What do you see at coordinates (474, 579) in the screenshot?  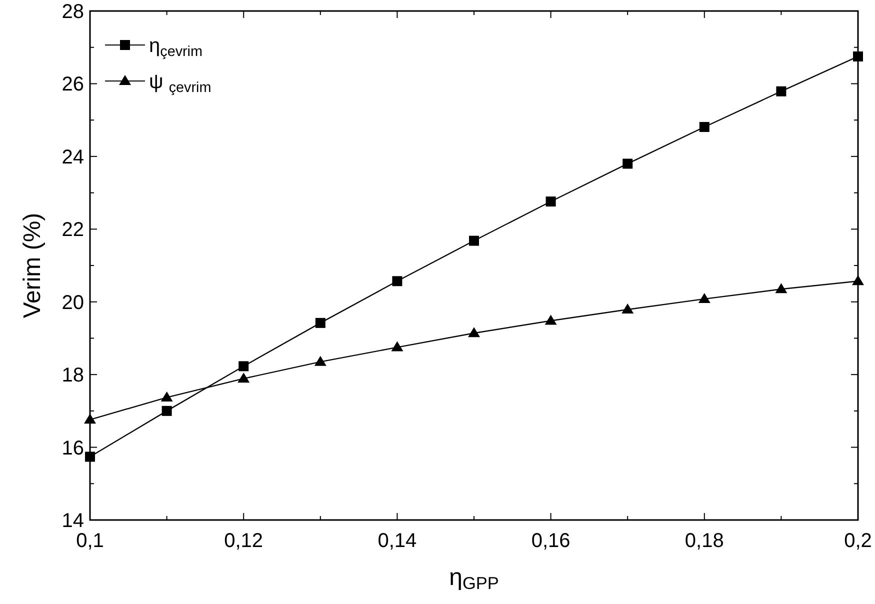 I see `x-axis-title: η$_{GPP}$` at bounding box center [474, 579].